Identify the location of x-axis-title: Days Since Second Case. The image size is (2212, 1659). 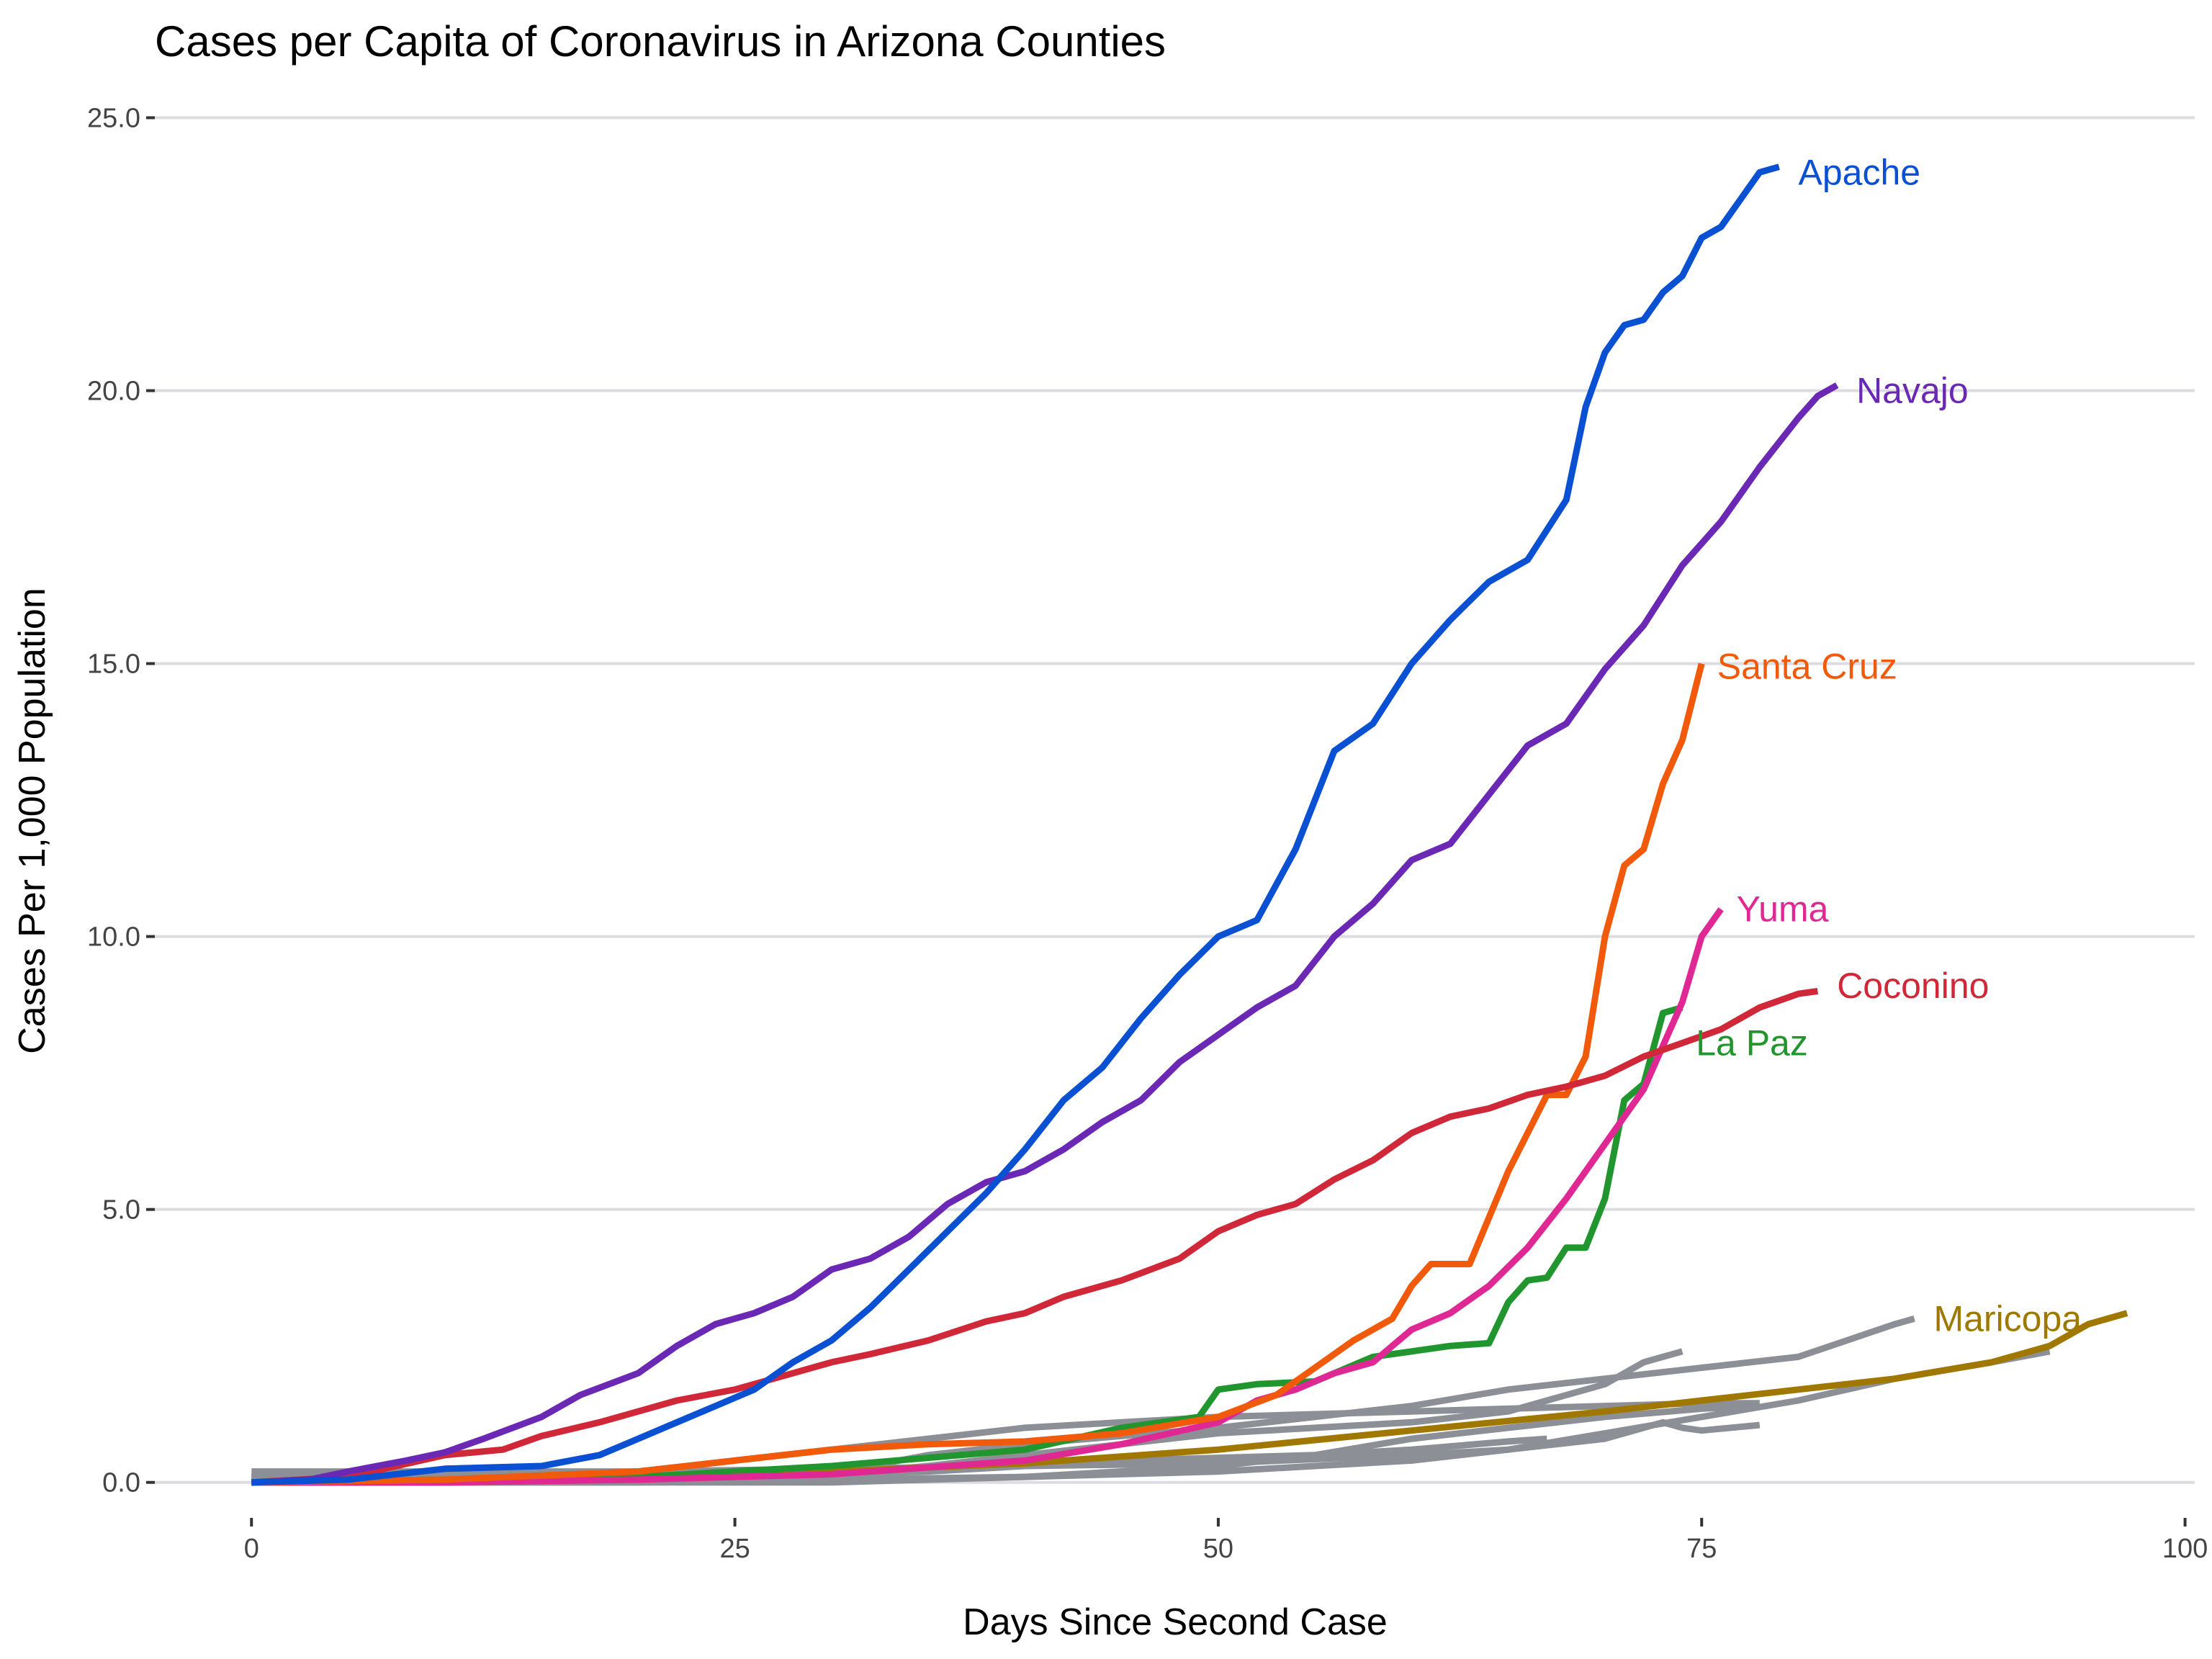
(1175, 1622).